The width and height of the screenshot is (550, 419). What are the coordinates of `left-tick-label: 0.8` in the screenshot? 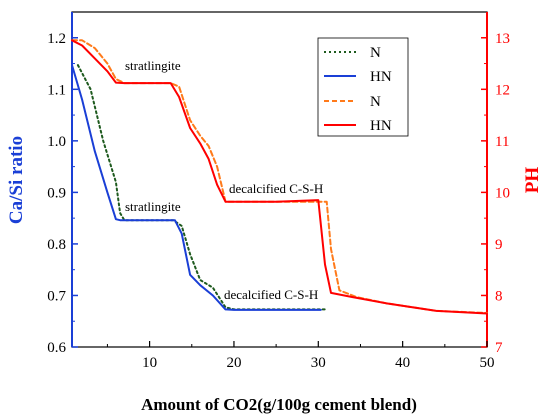 It's located at (56, 245).